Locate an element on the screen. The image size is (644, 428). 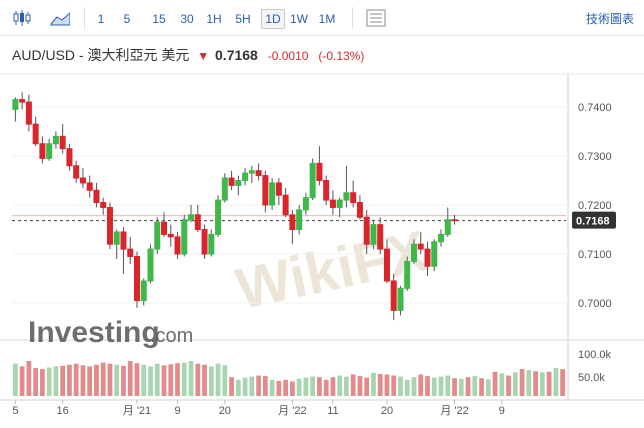
time-axis-label: 16 is located at coordinates (63, 411).